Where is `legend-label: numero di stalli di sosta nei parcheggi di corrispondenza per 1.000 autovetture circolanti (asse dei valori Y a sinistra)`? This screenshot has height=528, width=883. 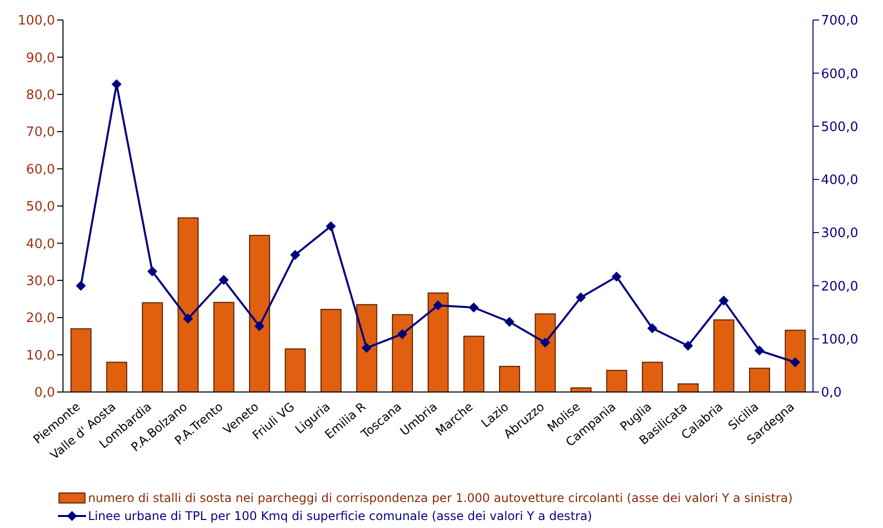 legend-label: numero di stalli di sosta nei parcheggi di corrispondenza per 1.000 autovetture circolanti (asse dei valori Y a sinistra) is located at coordinates (440, 498).